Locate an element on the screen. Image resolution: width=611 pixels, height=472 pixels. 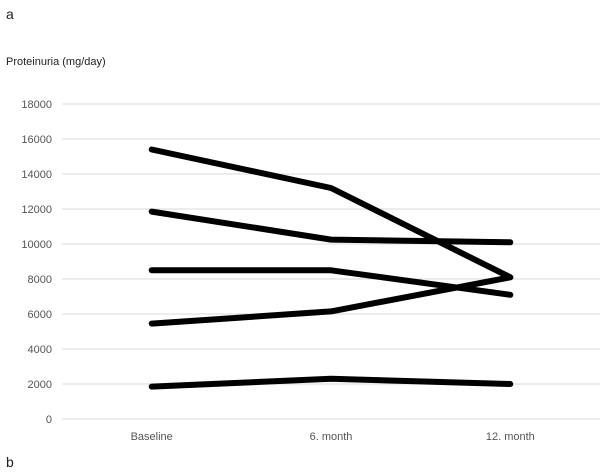
y-tick-label: 18000 is located at coordinates (36, 105).